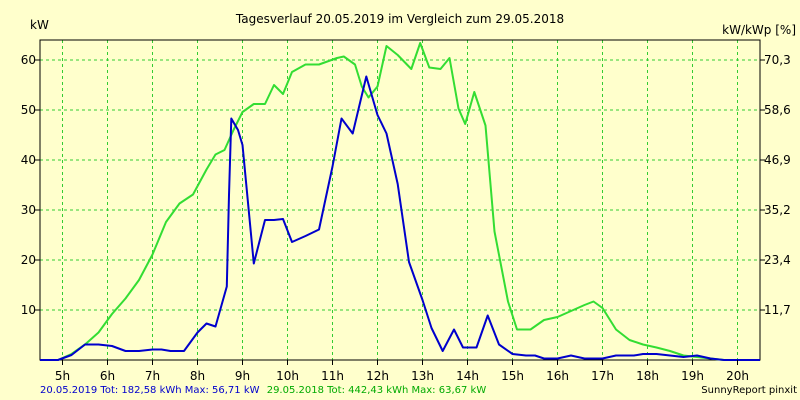  Describe the element at coordinates (62, 376) in the screenshot. I see `x-tick-label: 5h` at that location.